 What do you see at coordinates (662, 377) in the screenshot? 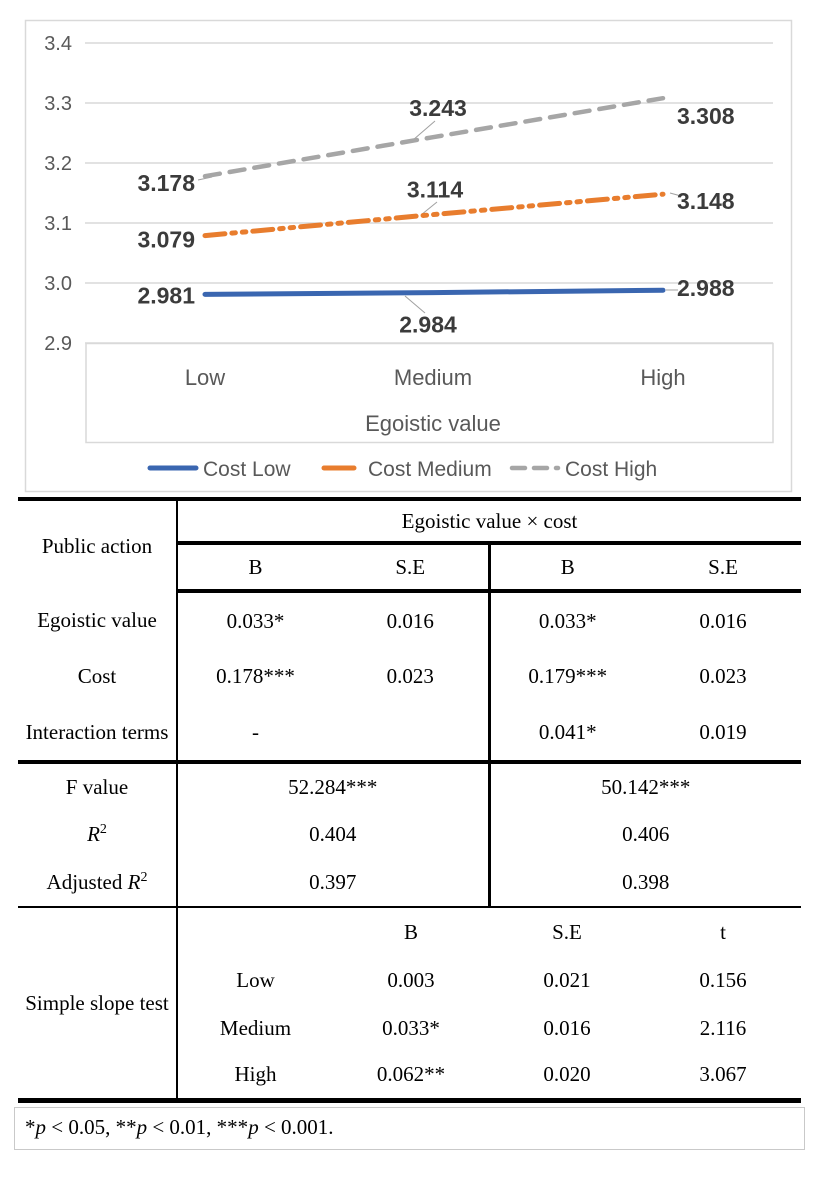
I see `x-category-label: High` at bounding box center [662, 377].